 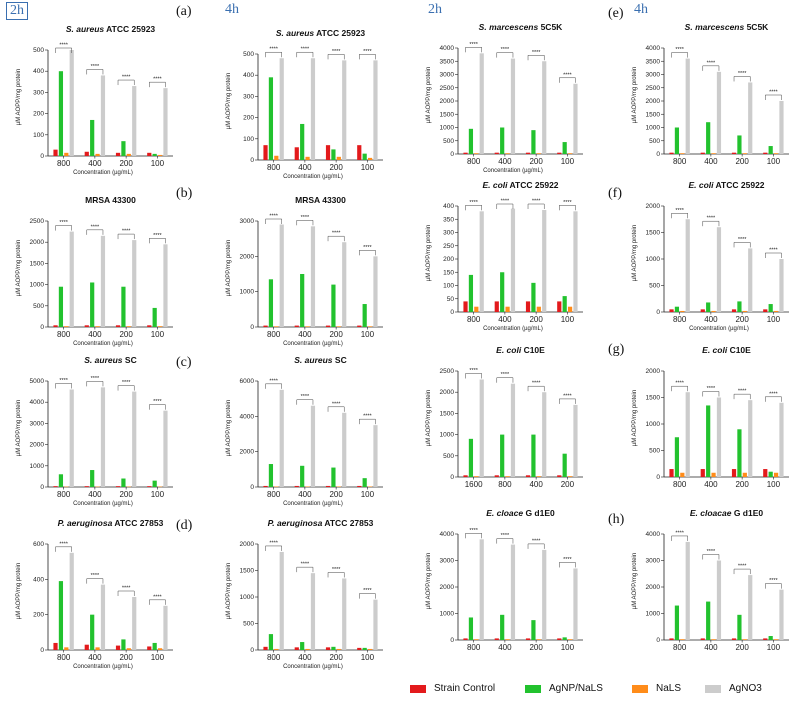 I want to click on y-tick-label: 300, so click(x=248, y=96).